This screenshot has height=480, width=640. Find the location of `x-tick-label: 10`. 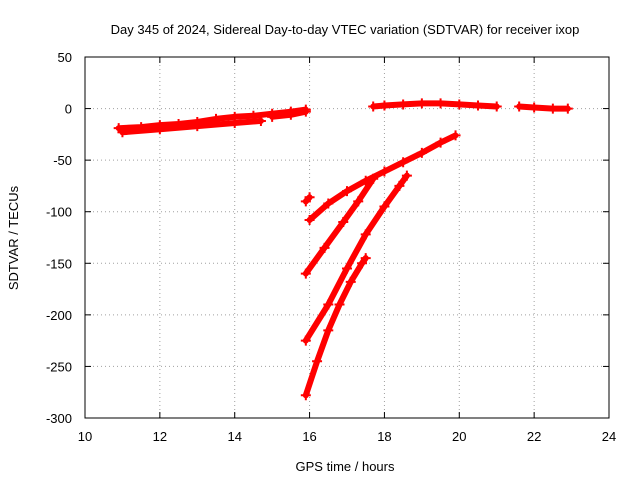

x-tick-label: 10 is located at coordinates (85, 436).